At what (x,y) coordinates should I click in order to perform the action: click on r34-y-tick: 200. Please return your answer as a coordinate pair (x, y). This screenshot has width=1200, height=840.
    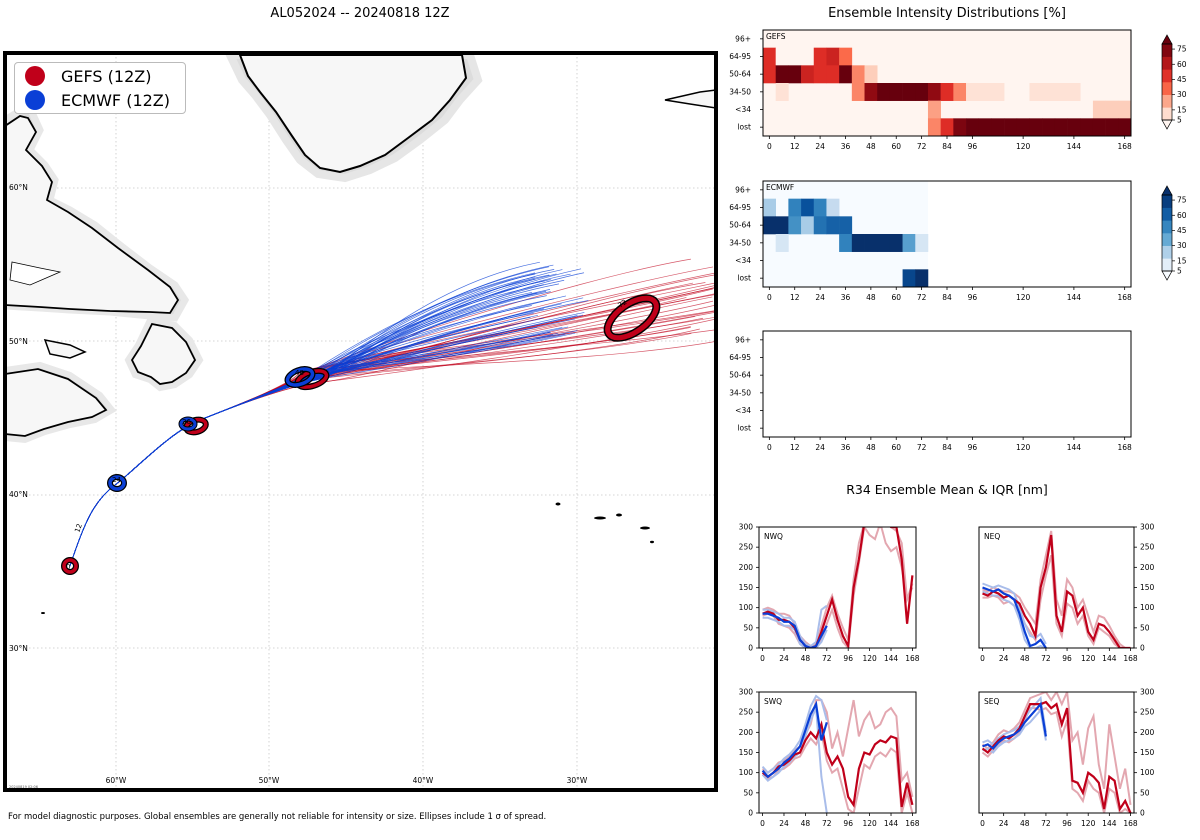
    Looking at the image, I should click on (746, 567).